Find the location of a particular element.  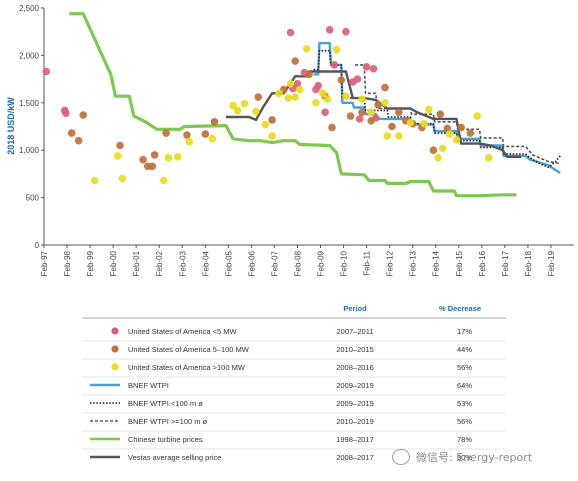

x-tick-label: Feb-01 is located at coordinates (136, 263).